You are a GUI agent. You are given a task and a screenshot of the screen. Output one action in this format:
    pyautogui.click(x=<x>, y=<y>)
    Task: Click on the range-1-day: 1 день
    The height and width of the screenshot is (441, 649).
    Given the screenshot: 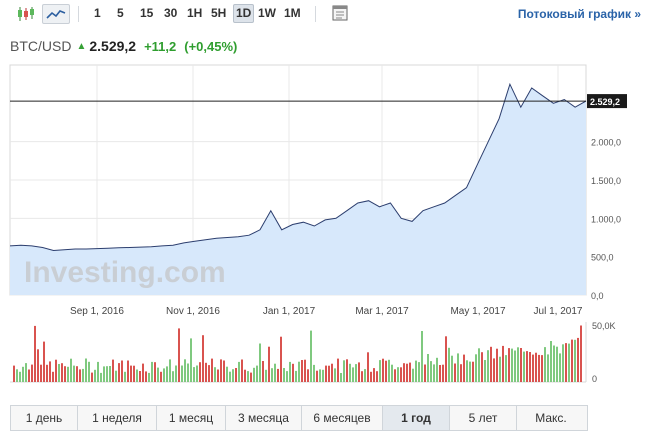 What is the action you would take?
    pyautogui.click(x=44, y=418)
    